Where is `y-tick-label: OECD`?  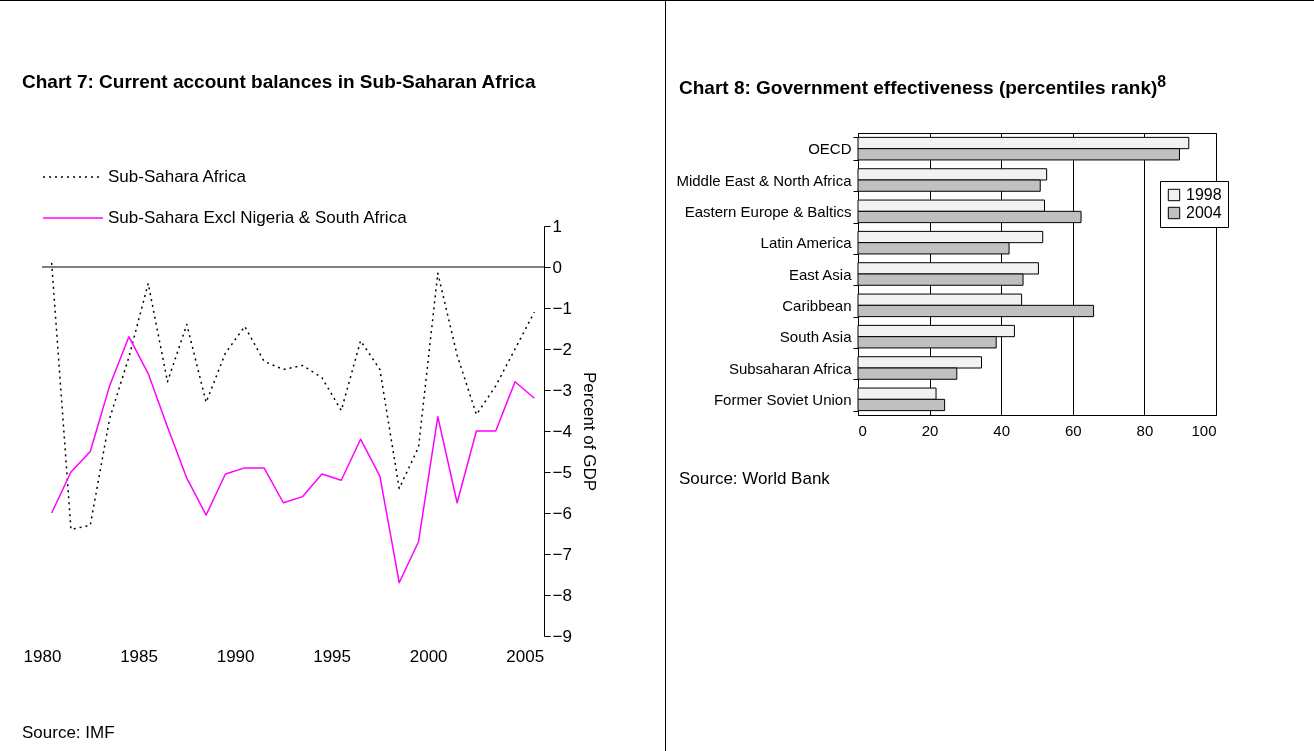
y-tick-label: OECD is located at coordinates (830, 149).